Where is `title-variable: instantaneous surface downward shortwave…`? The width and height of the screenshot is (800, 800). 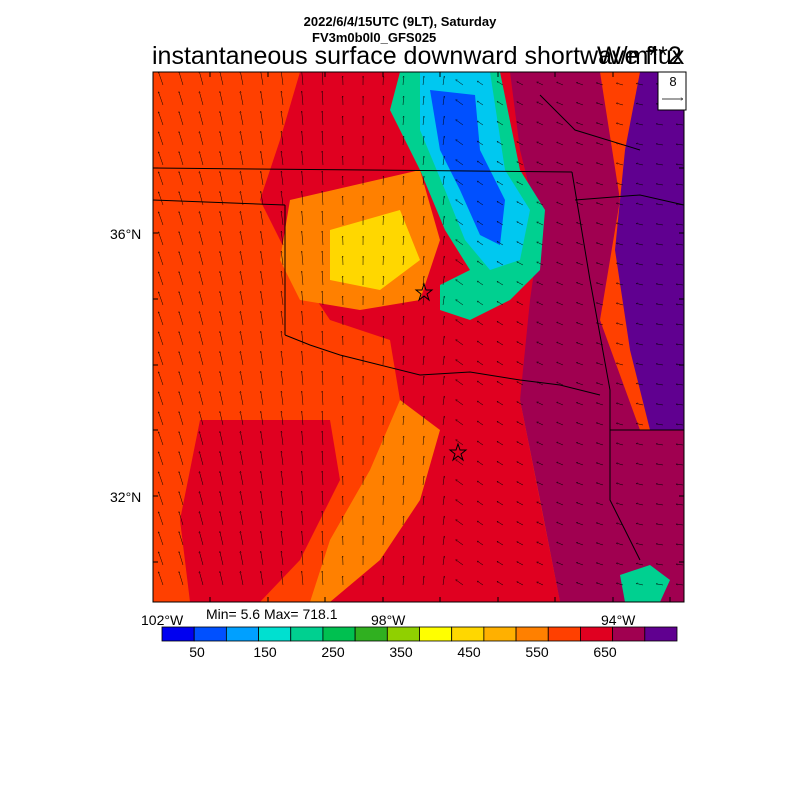
title-variable: instantaneous surface downward shortwave… is located at coordinates (418, 56).